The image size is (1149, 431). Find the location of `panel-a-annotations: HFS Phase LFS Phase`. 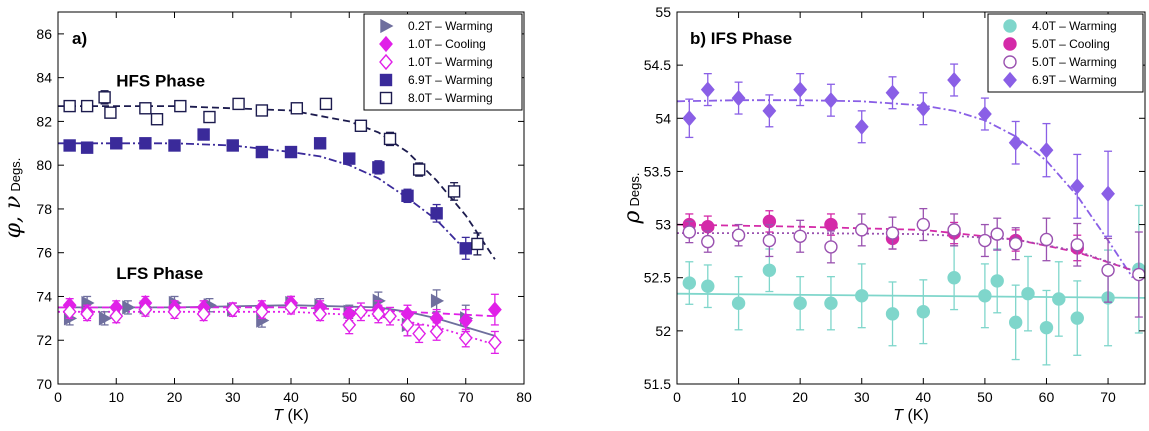

panel-a-annotations: HFS Phase LFS Phase is located at coordinates (160, 177).